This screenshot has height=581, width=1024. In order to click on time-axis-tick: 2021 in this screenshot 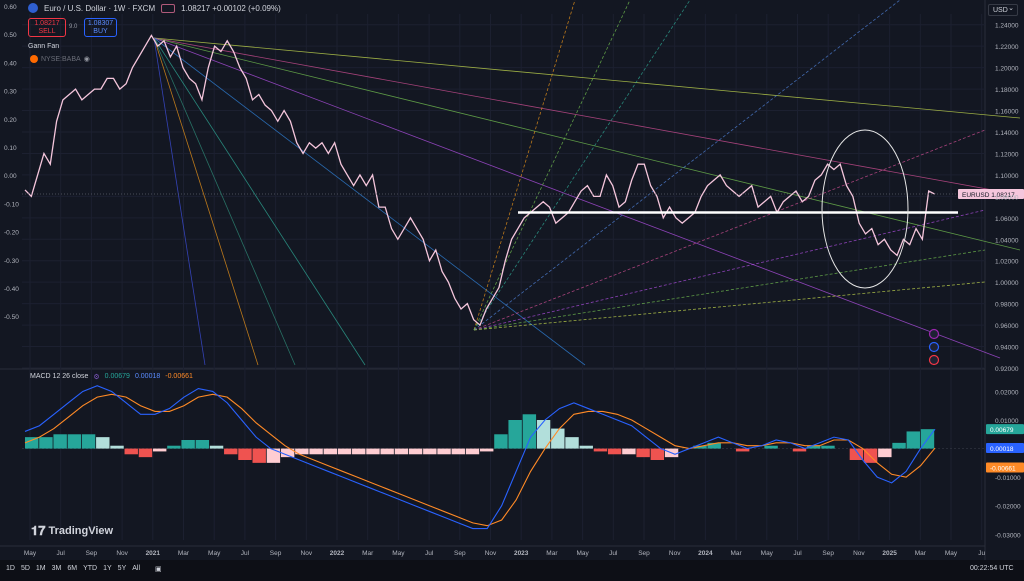, I will do `click(153, 553)`.